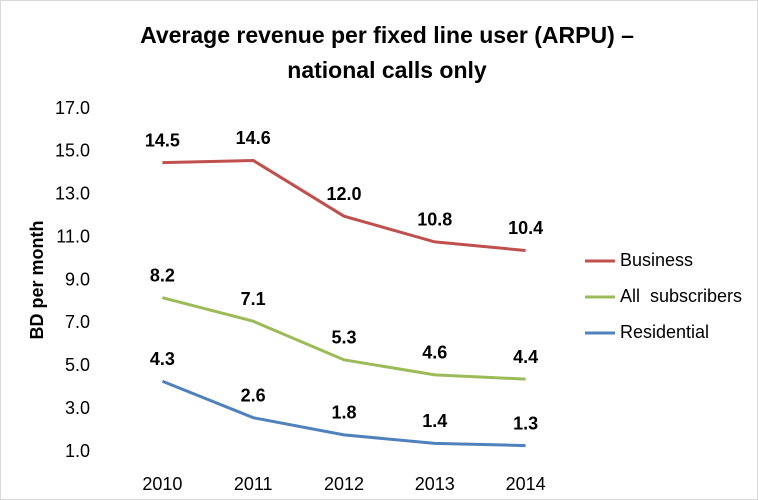  Describe the element at coordinates (73, 236) in the screenshot. I see `y-tick-label: 11.0` at that location.